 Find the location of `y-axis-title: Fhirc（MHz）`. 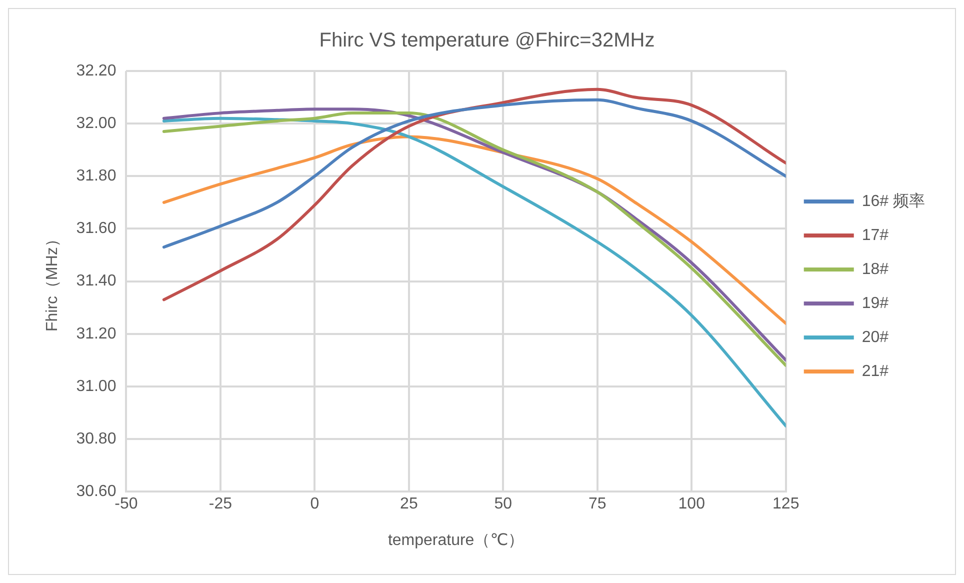

y-axis-title: Fhirc（MHz） is located at coordinates (53, 281).